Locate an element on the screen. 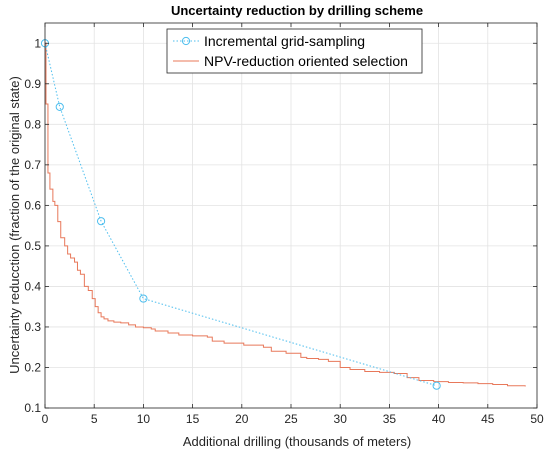 Image resolution: width=550 pixels, height=456 pixels. legend-label-grid-sampling: Incremental grid-sampling is located at coordinates (284, 41).